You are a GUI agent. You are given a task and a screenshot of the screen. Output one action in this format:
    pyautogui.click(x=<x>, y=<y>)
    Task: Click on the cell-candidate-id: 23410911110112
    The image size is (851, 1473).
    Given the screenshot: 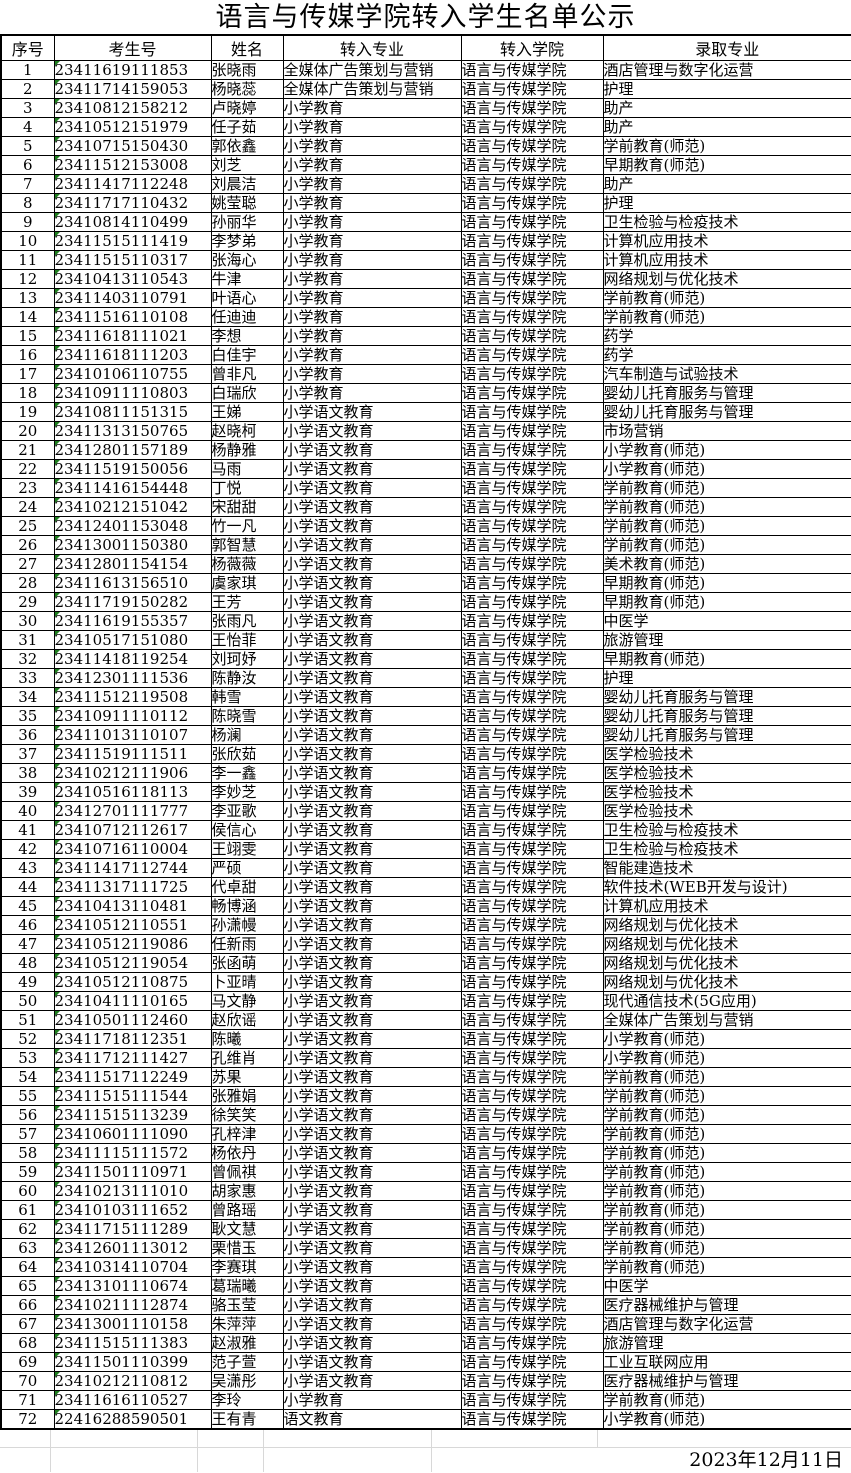 What is the action you would take?
    pyautogui.click(x=132, y=716)
    